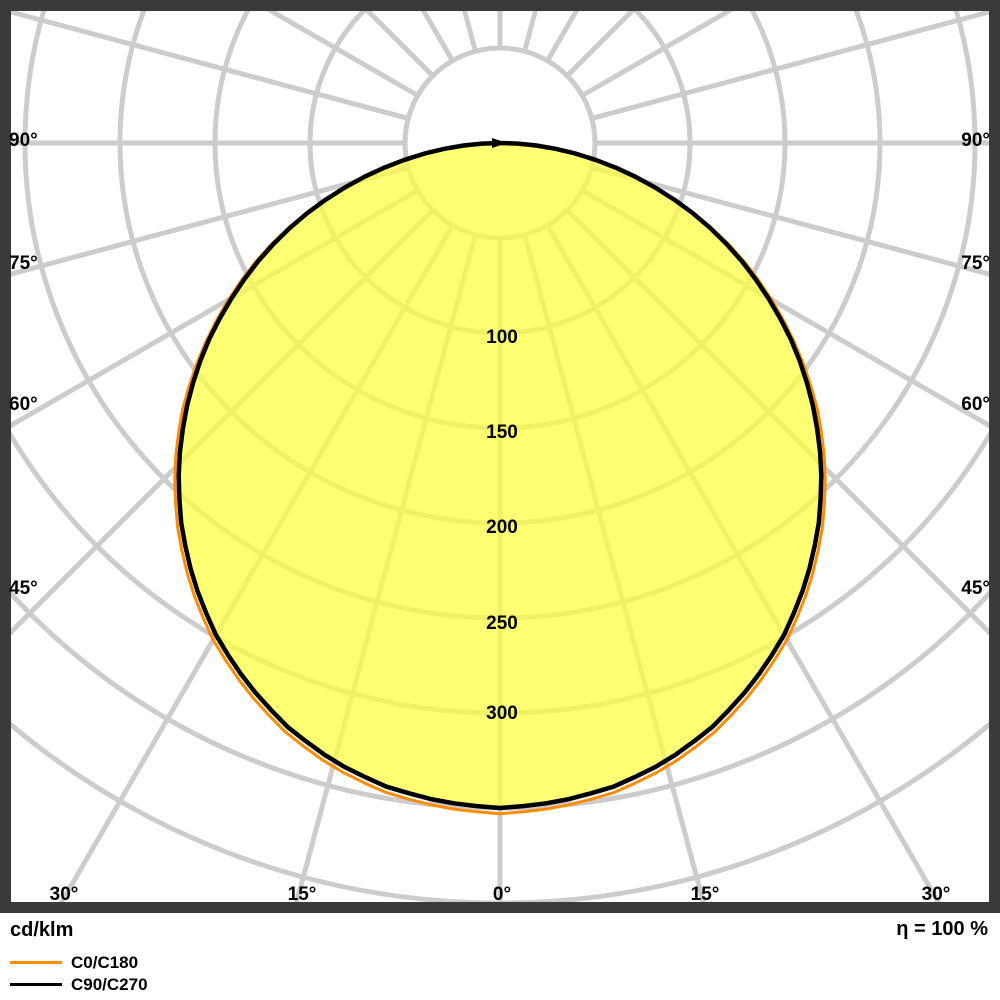  I want to click on angle-label-bottom-30-right: 30°, so click(936, 894).